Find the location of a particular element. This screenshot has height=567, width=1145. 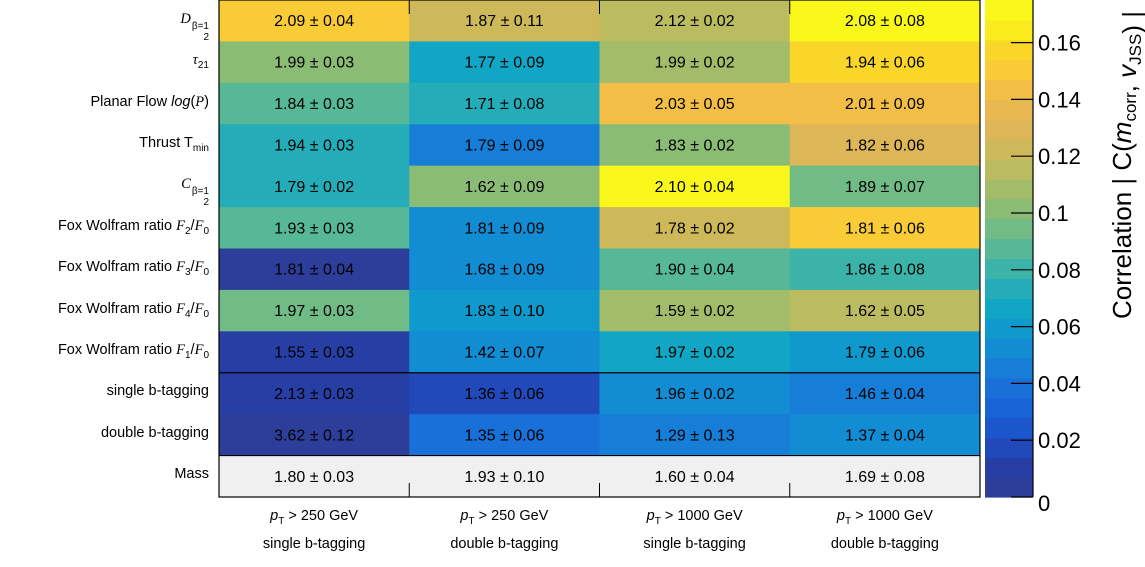

cell-value: 3.62 ± 0.12 is located at coordinates (314, 435).